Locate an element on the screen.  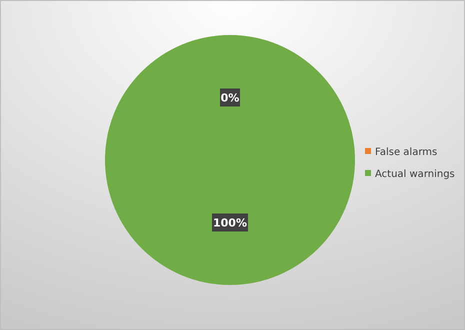
legend-label: False alarms is located at coordinates (406, 152).